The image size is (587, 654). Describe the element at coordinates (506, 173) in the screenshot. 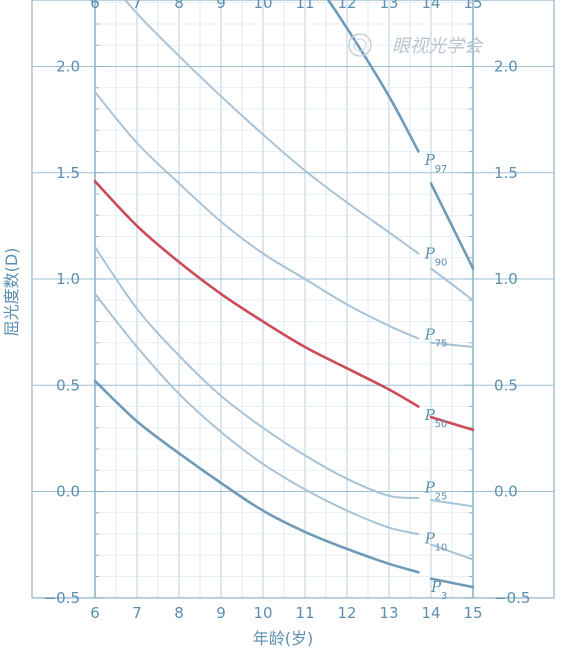

I see `y-tick-label-right: 1.5` at that location.